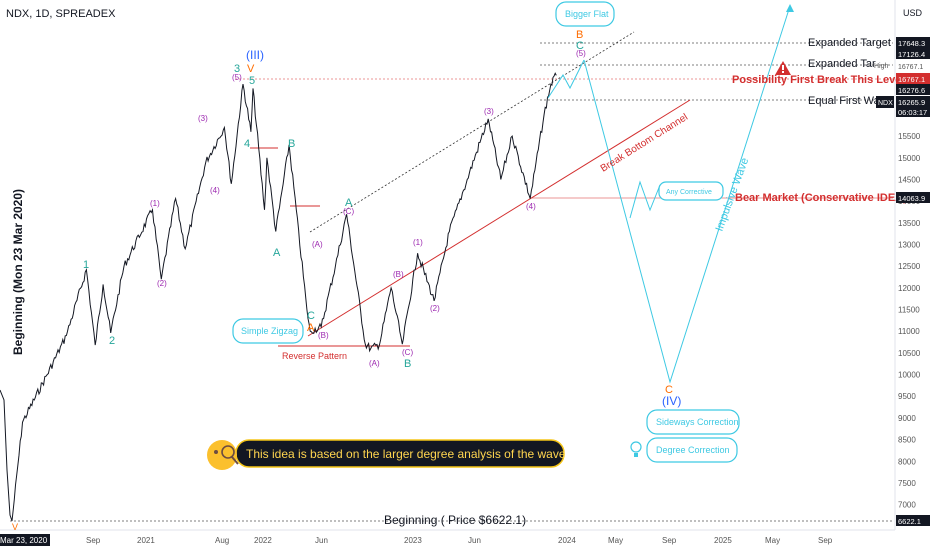 The height and width of the screenshot is (550, 932). I want to click on svg-text: Simple Zigzag, so click(269, 331).